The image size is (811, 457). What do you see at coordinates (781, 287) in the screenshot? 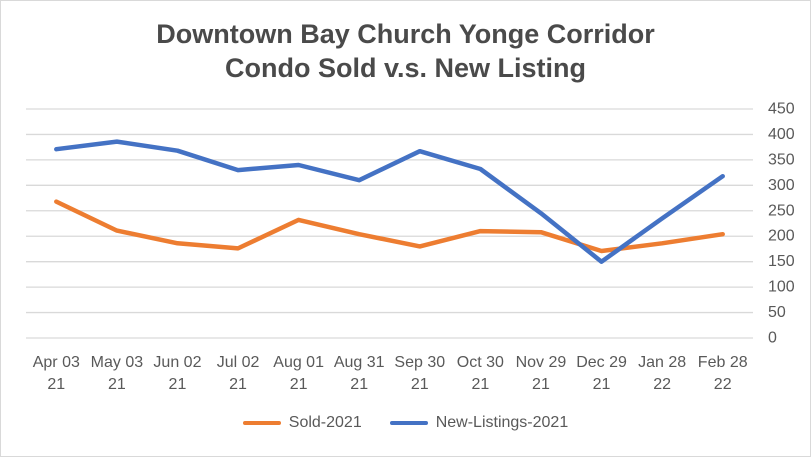
I see `y-tick-label-100: 100` at bounding box center [781, 287].